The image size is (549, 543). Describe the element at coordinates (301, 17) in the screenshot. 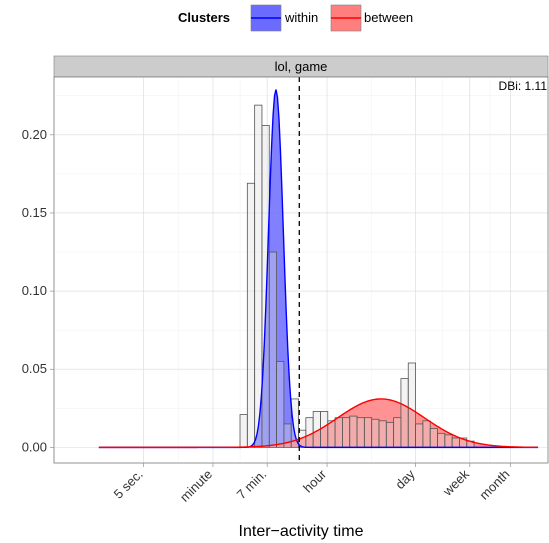

I see `legend-label-within: within` at that location.